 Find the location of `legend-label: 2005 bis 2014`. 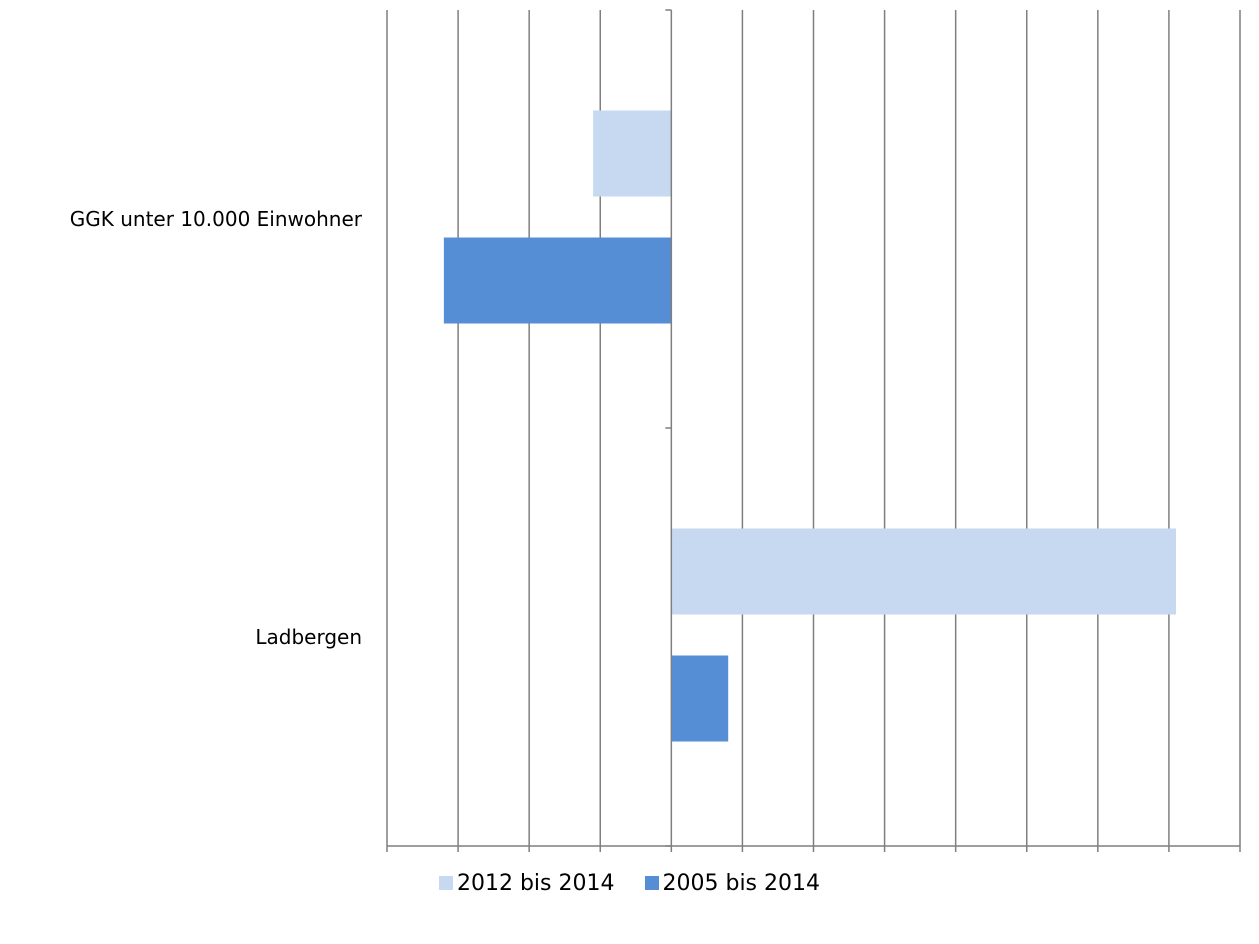

legend-label: 2005 bis 2014 is located at coordinates (741, 883).